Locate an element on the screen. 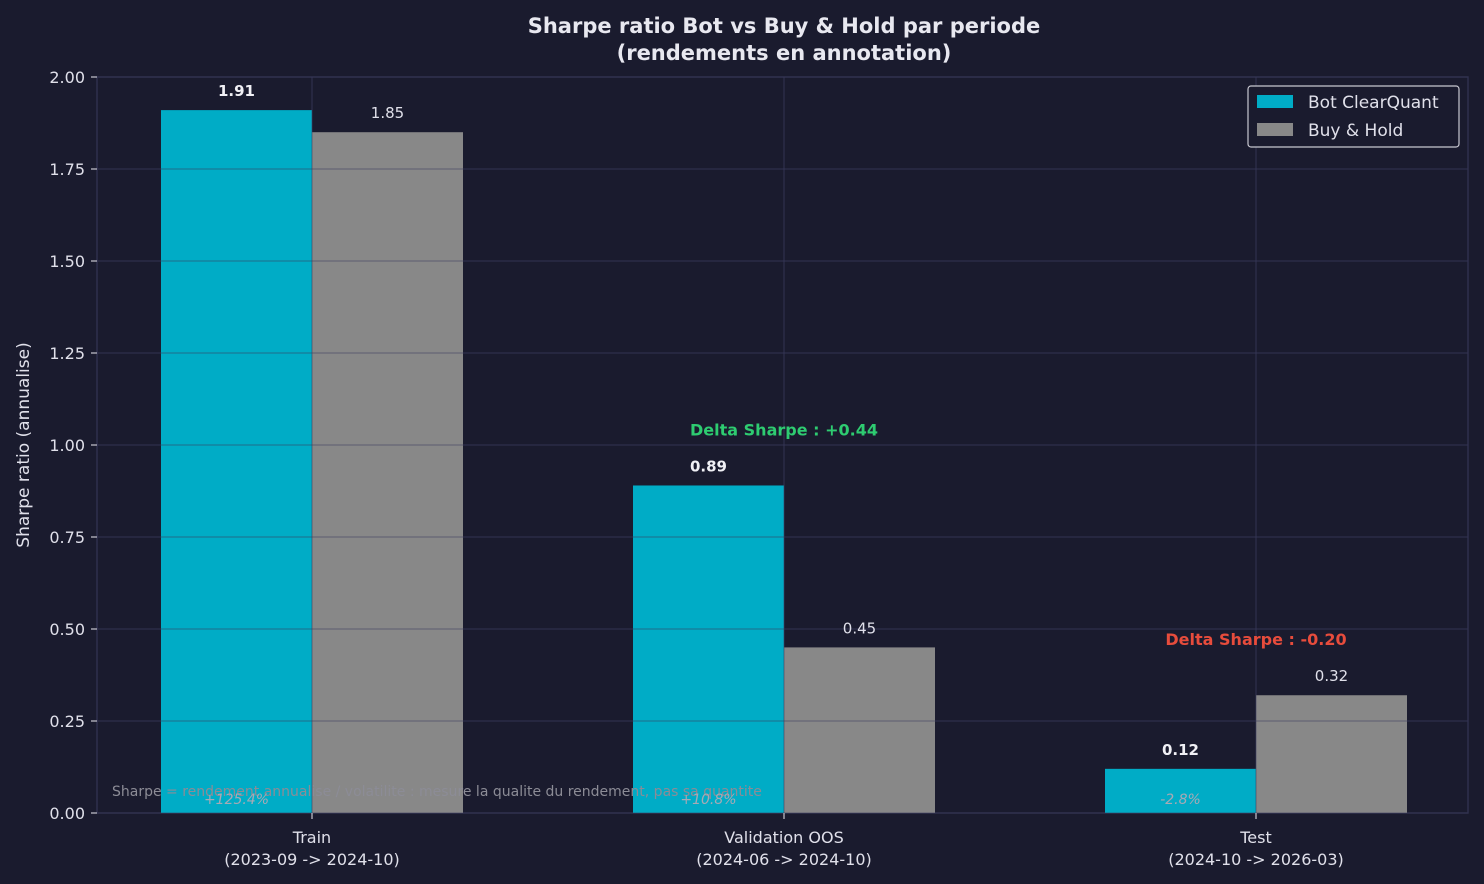  delta-sharpe-annotation: Delta Sharpe : +0.44 is located at coordinates (784, 429).